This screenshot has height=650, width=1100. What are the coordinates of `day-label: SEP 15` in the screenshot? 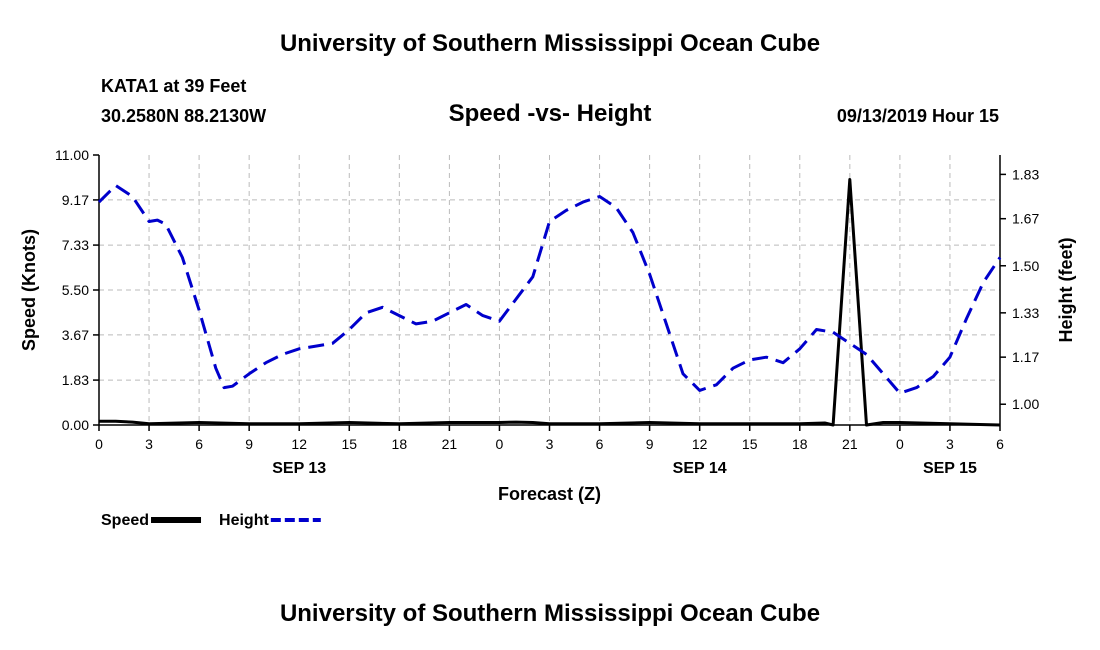 It's located at (950, 468).